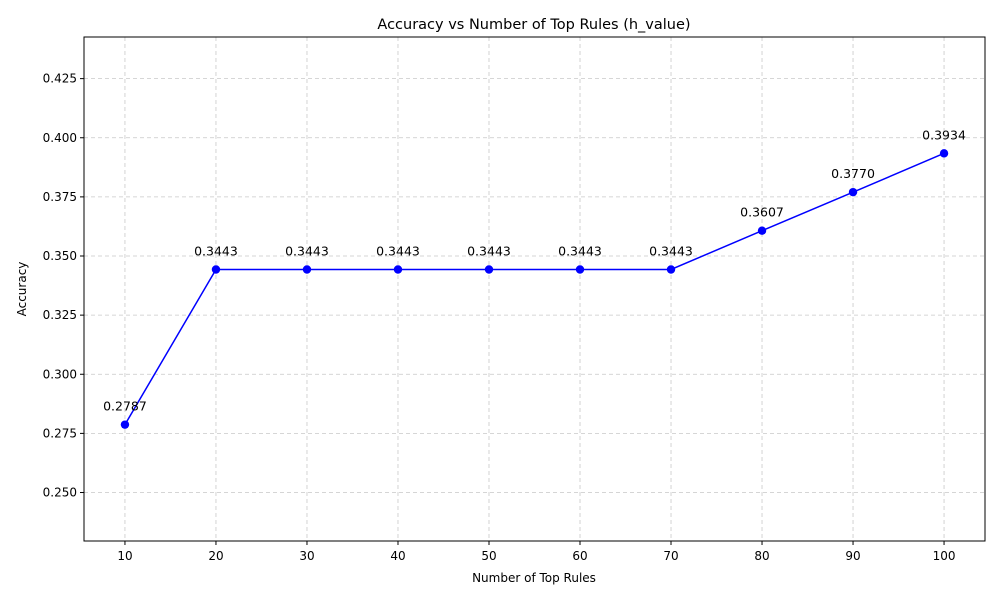 This screenshot has height=600, width=1000. What do you see at coordinates (60, 79) in the screenshot?
I see `y-tick-label: 0.425` at bounding box center [60, 79].